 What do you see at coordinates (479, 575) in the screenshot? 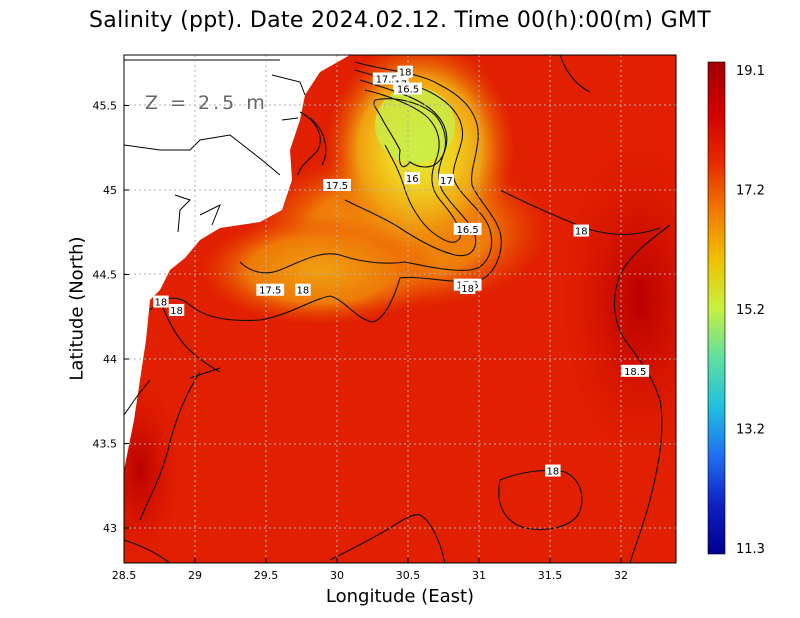
I see `x-tick-label: 31` at bounding box center [479, 575].